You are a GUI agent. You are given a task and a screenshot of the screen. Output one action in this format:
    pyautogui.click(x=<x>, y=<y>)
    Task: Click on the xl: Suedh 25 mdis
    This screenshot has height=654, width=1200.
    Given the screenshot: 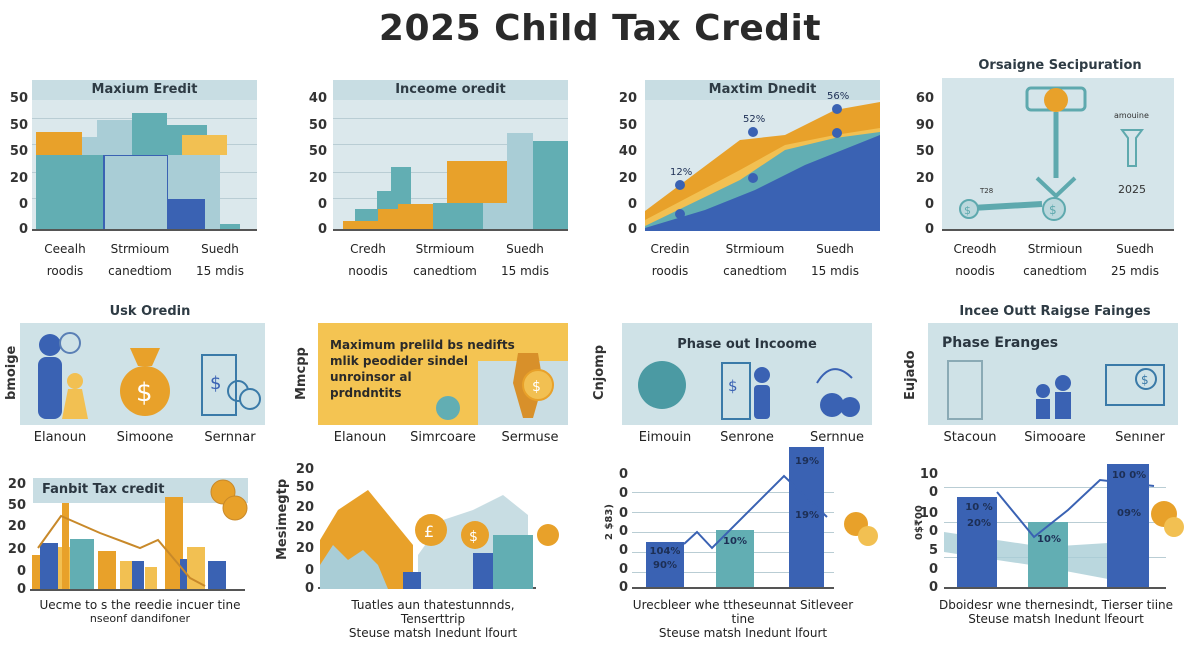 What is the action you would take?
    pyautogui.click(x=1135, y=260)
    